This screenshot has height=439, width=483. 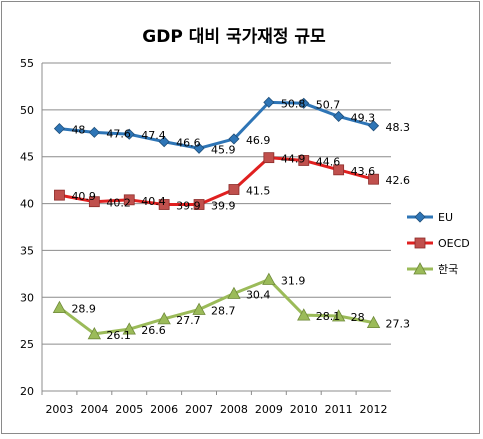 What do you see at coordinates (27, 63) in the screenshot?
I see `y-tick-label: 55` at bounding box center [27, 63].